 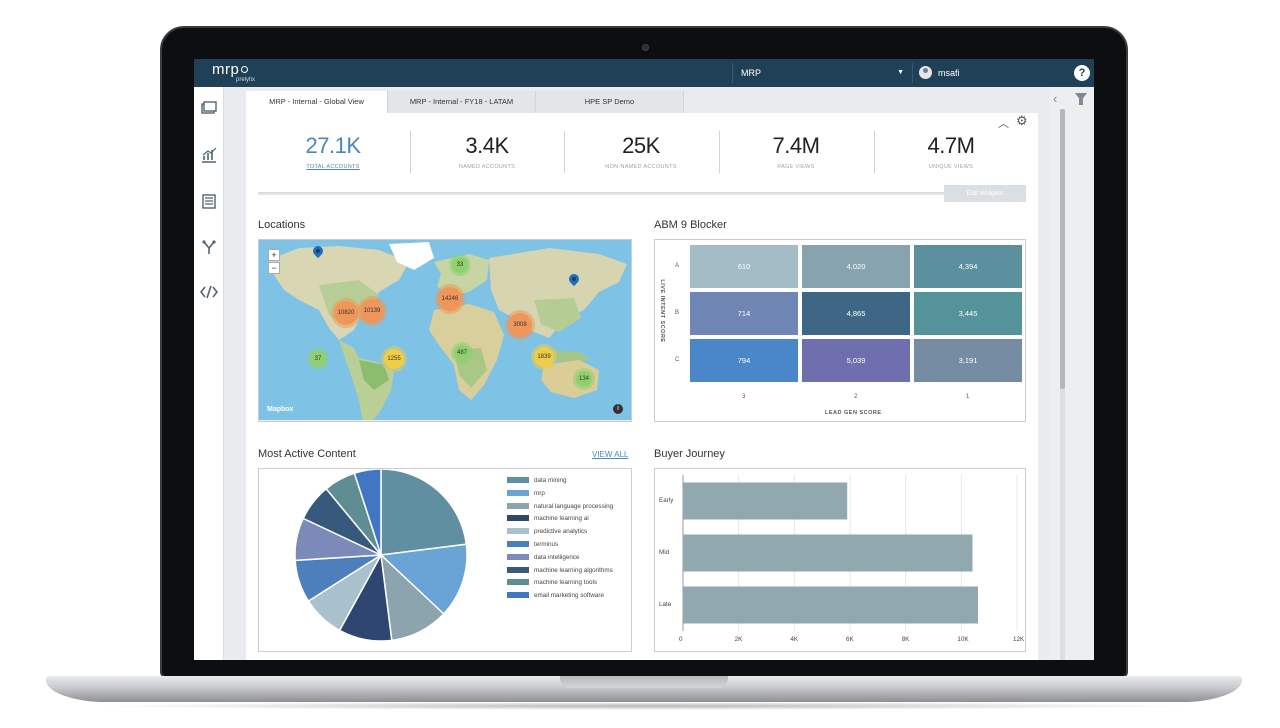 What do you see at coordinates (968, 266) in the screenshot?
I see `heatmap-cell: 4,394` at bounding box center [968, 266].